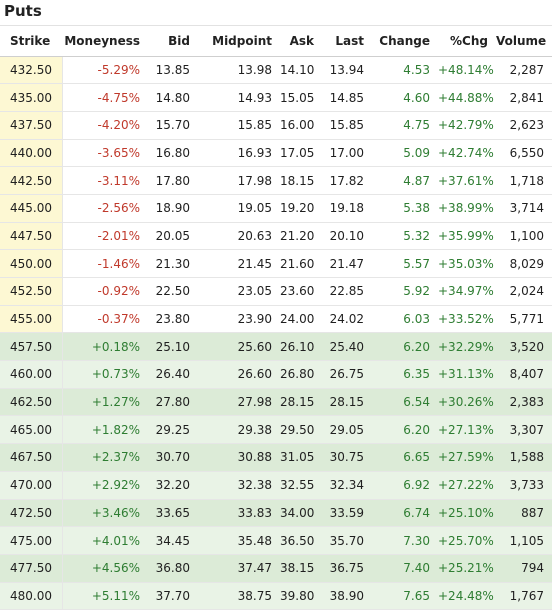  I want to click on last-cell: 21.47, so click(347, 263).